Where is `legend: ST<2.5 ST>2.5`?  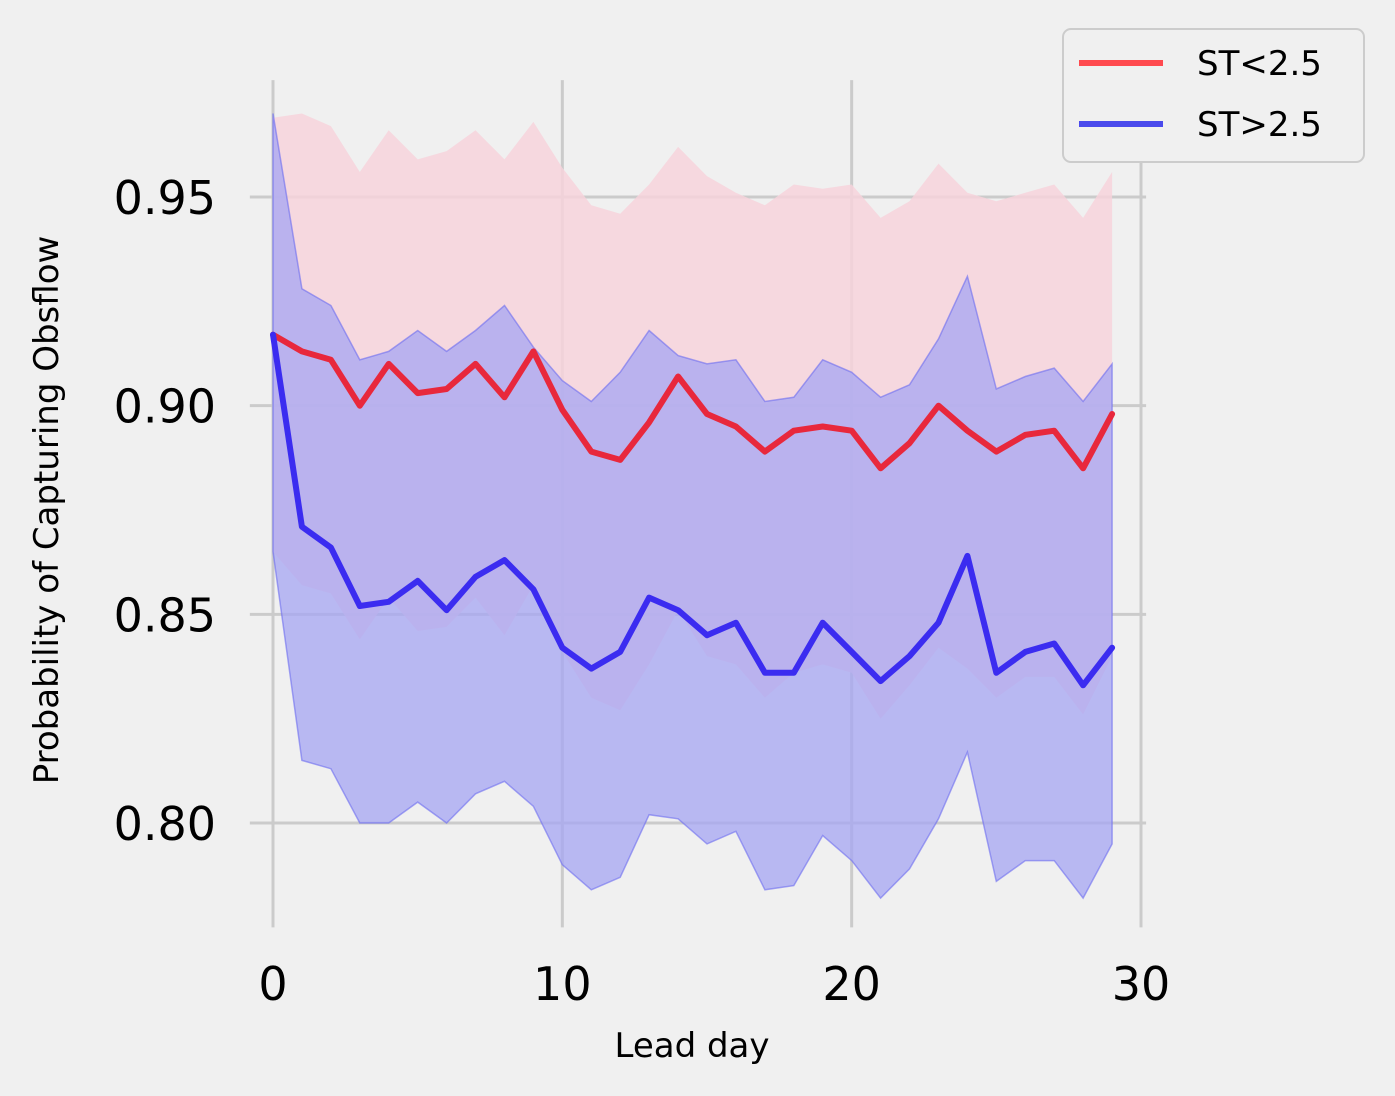
legend: ST<2.5 ST>2.5 is located at coordinates (1213, 95).